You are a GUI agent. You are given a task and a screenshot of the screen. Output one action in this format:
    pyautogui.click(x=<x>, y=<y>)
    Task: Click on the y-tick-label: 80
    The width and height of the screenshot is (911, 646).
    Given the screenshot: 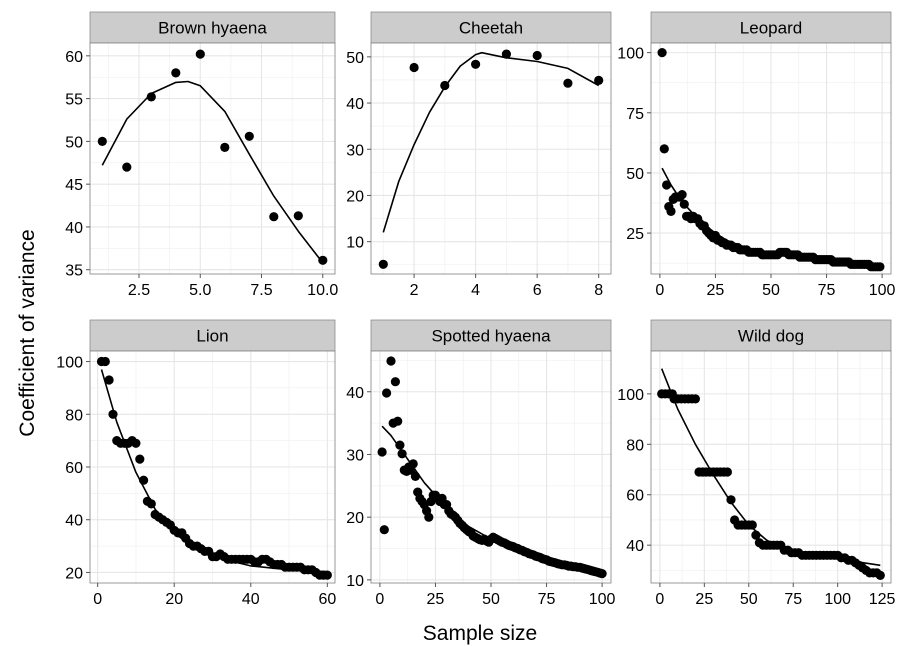 What is the action you would take?
    pyautogui.click(x=635, y=445)
    